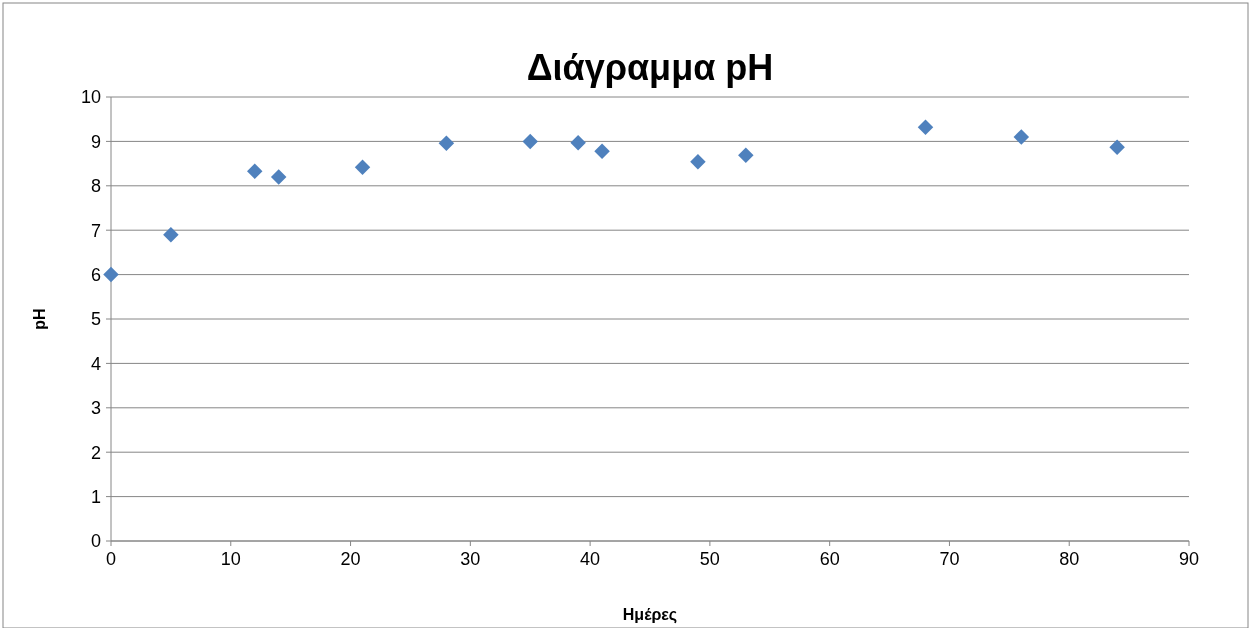 This screenshot has width=1251, height=628. What do you see at coordinates (39, 319) in the screenshot?
I see `y-axis-title: pH` at bounding box center [39, 319].